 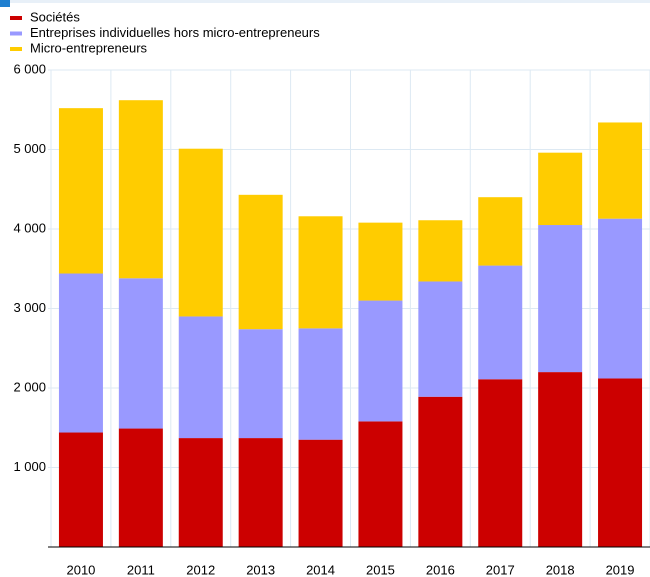 I want to click on x-tick-label: 2012, so click(x=200, y=569).